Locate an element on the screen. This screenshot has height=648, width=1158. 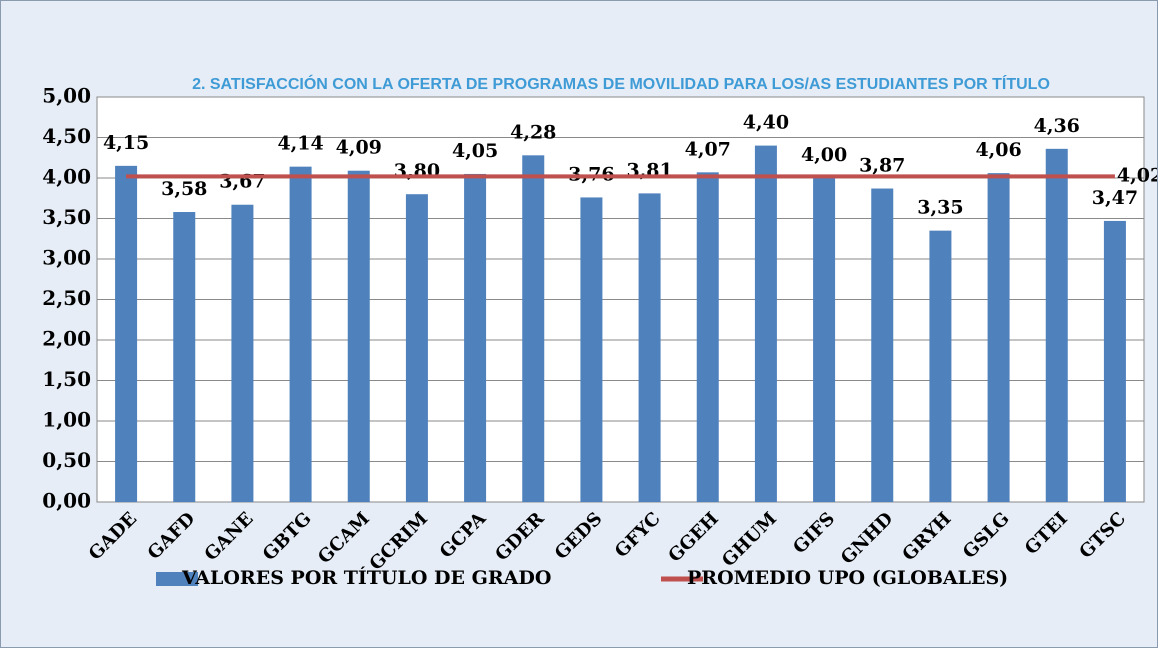
y-tick-label: 0,50 is located at coordinates (66, 460).